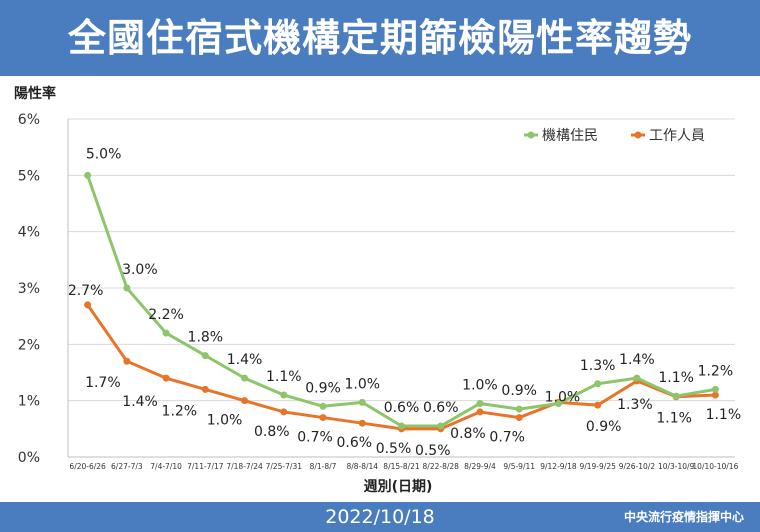  What do you see at coordinates (637, 466) in the screenshot?
I see `x-tick-label: 9/26-10/2` at bounding box center [637, 466].